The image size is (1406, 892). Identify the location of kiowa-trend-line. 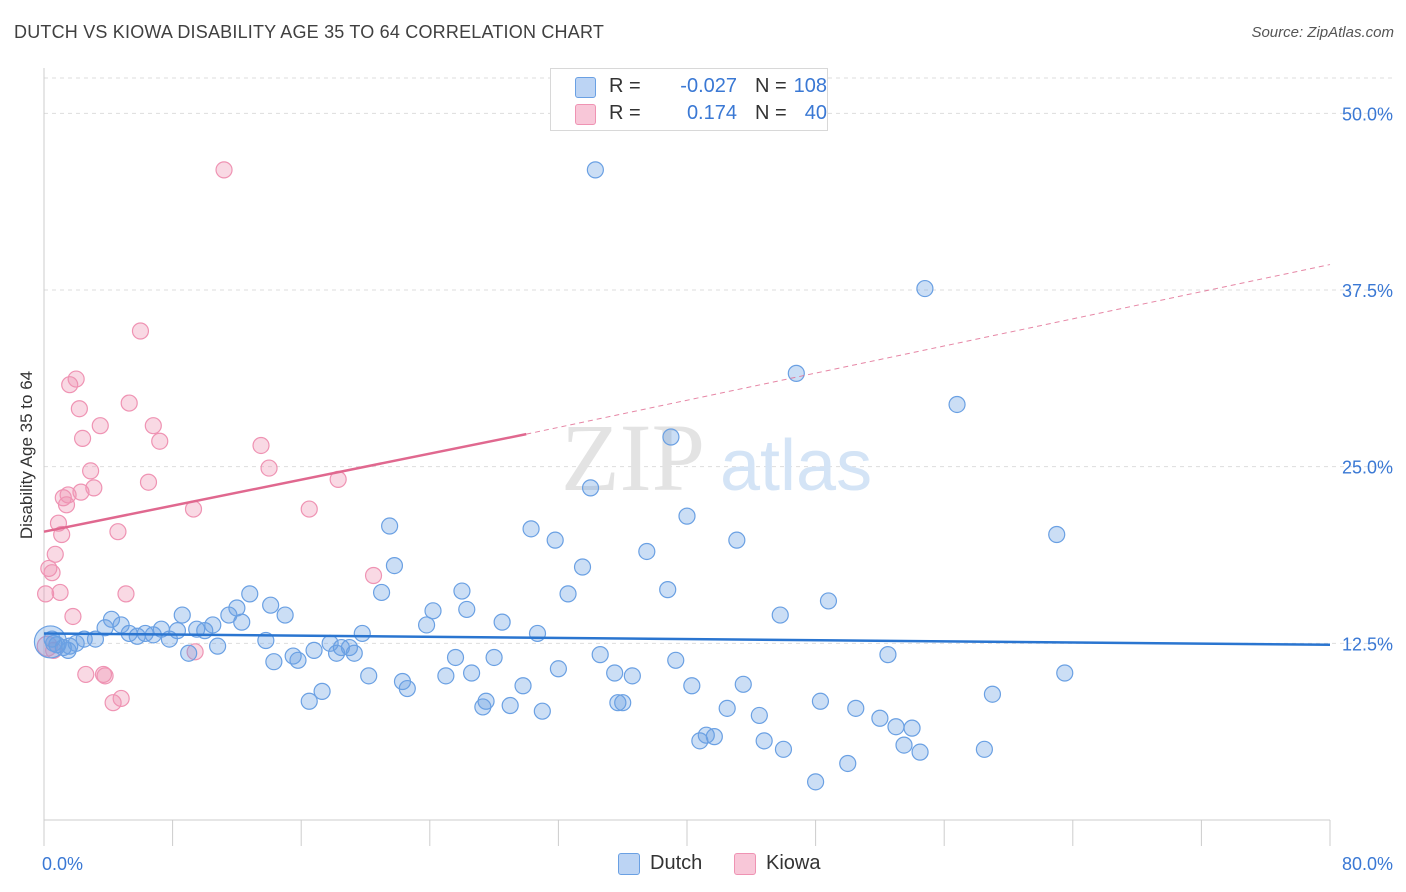
(285, 482).